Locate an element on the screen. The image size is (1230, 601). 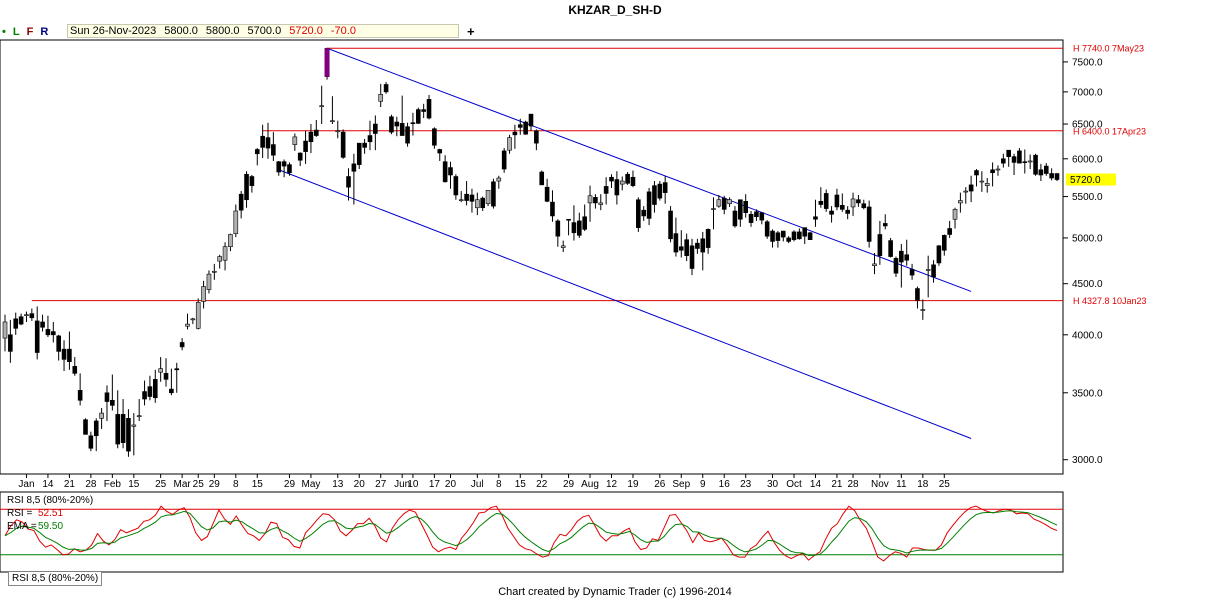
info-high: 5800.0 is located at coordinates (222, 31).